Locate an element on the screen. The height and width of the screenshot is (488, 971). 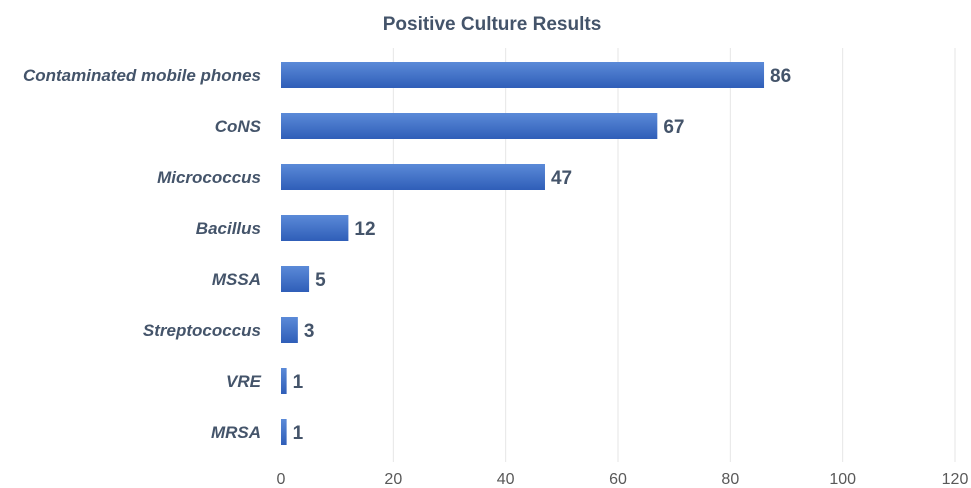
data-label: 12 is located at coordinates (364, 229).